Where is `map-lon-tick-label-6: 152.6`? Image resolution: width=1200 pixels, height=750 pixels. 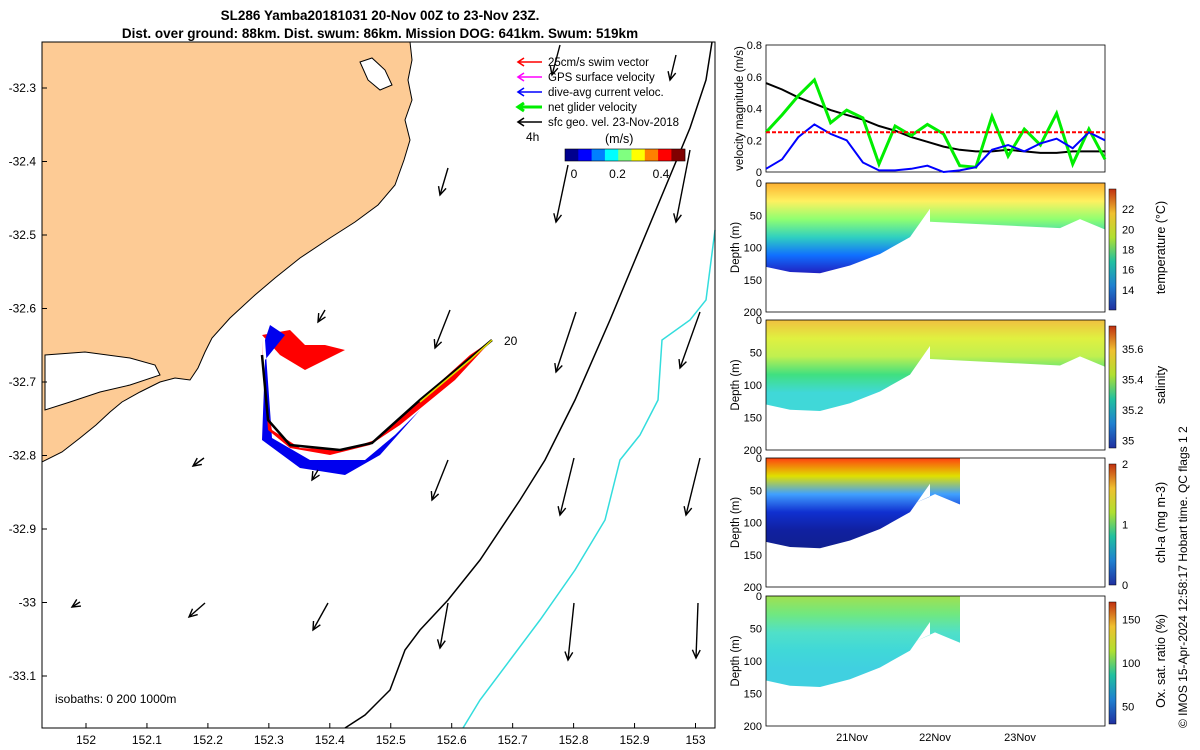
map-lon-tick-label-6: 152.6 is located at coordinates (452, 740).